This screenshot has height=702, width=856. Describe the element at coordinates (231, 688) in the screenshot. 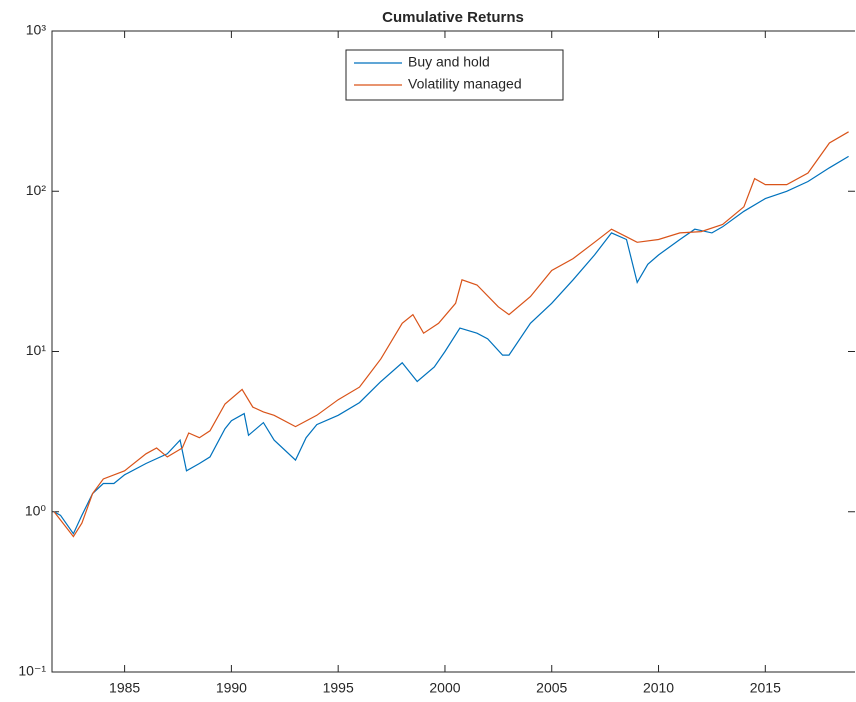

I see `x-tick-label: 1990` at that location.